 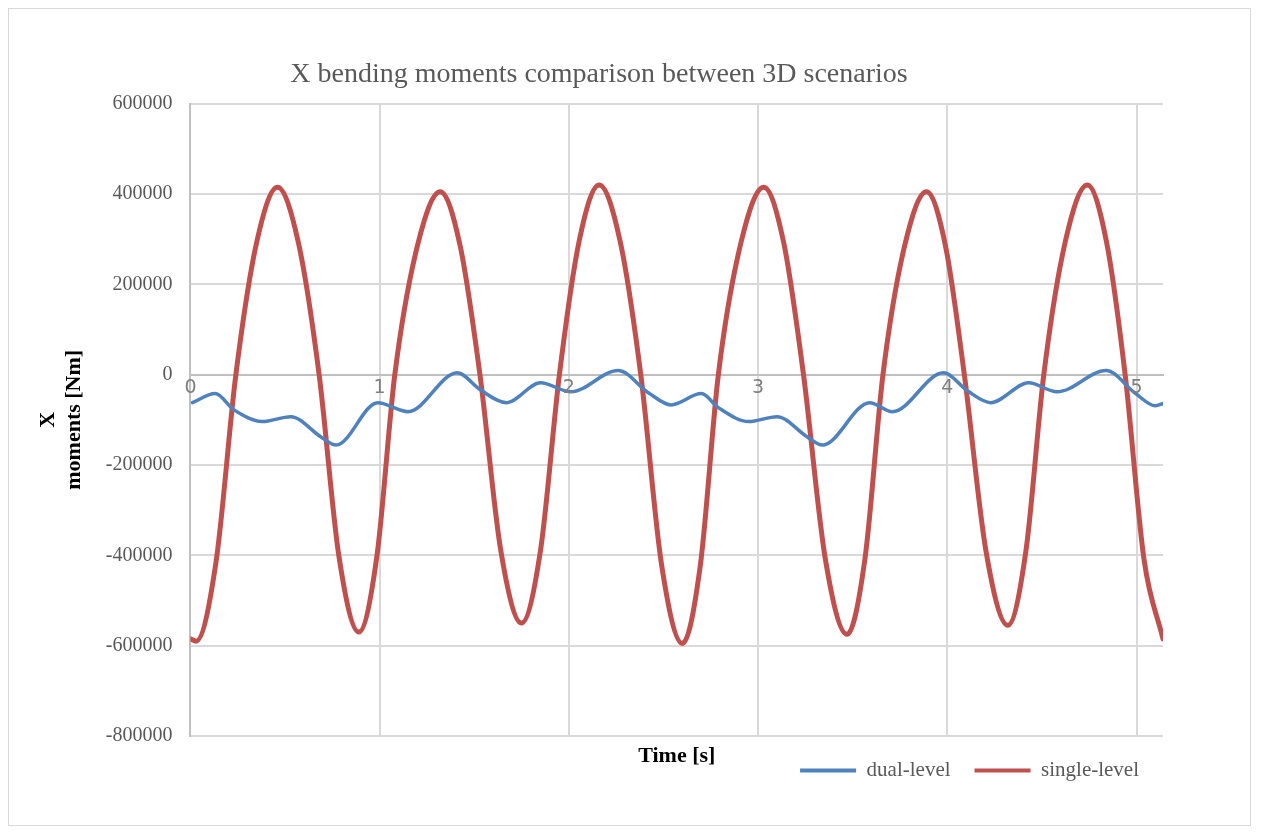 What do you see at coordinates (947, 386) in the screenshot?
I see `x-tick-label: 4` at bounding box center [947, 386].